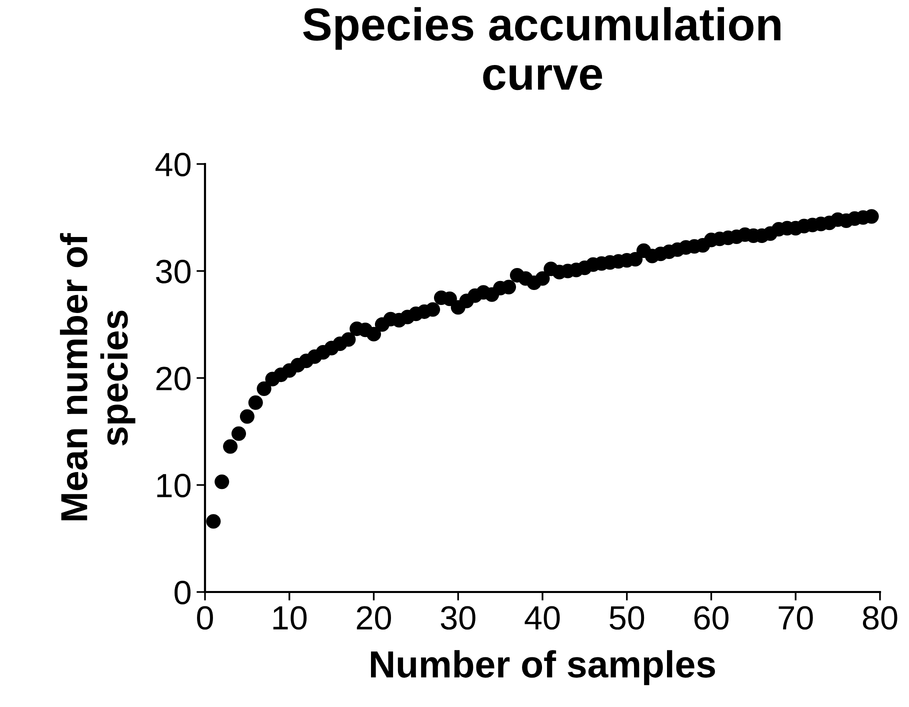 The image size is (909, 707). I want to click on y-tick-label: 40, so click(173, 164).